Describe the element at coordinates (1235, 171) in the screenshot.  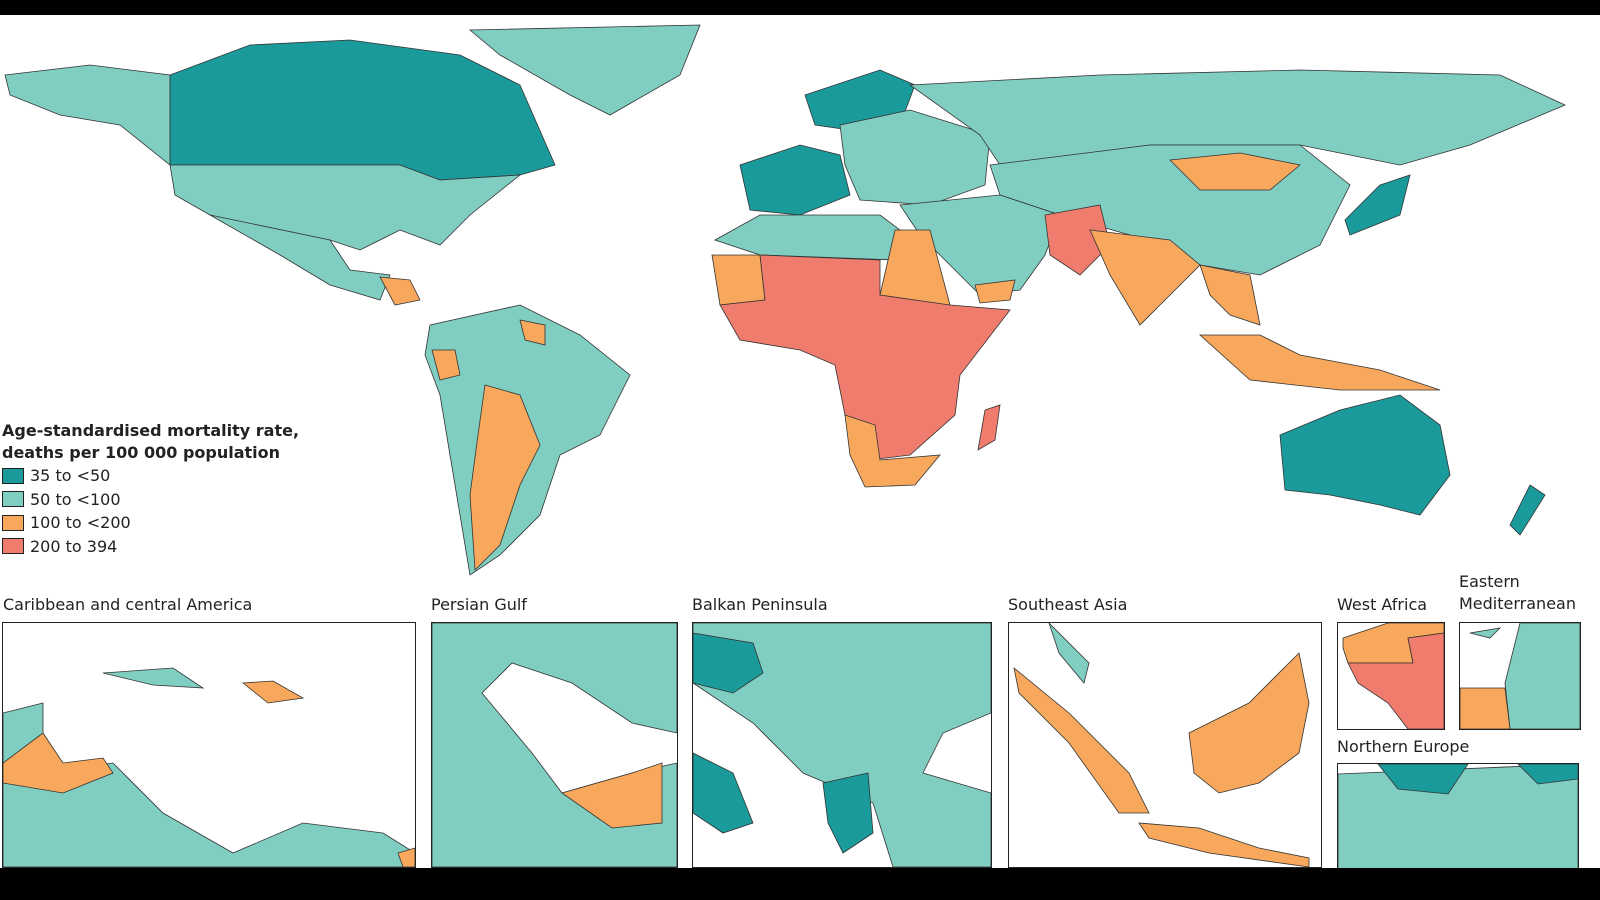
I see `region-mongolia` at that location.